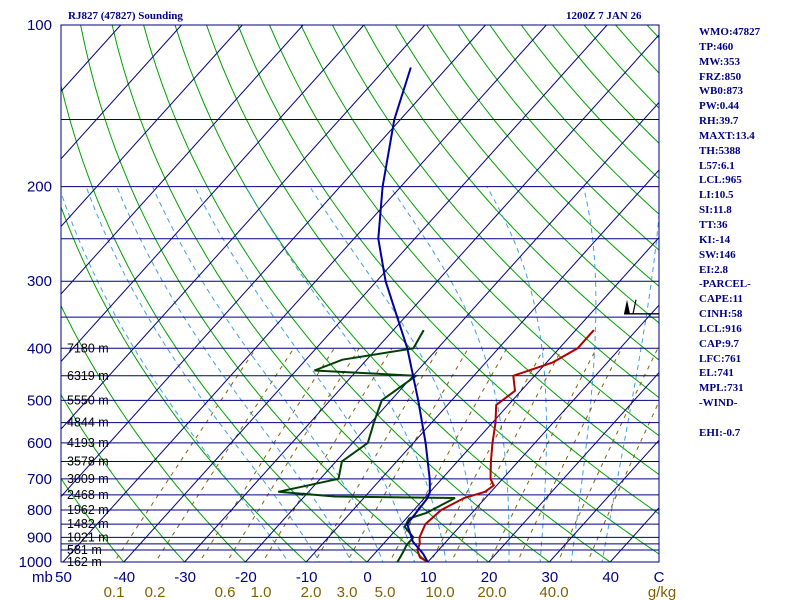  I want to click on height-label: 6319 m, so click(88, 376).